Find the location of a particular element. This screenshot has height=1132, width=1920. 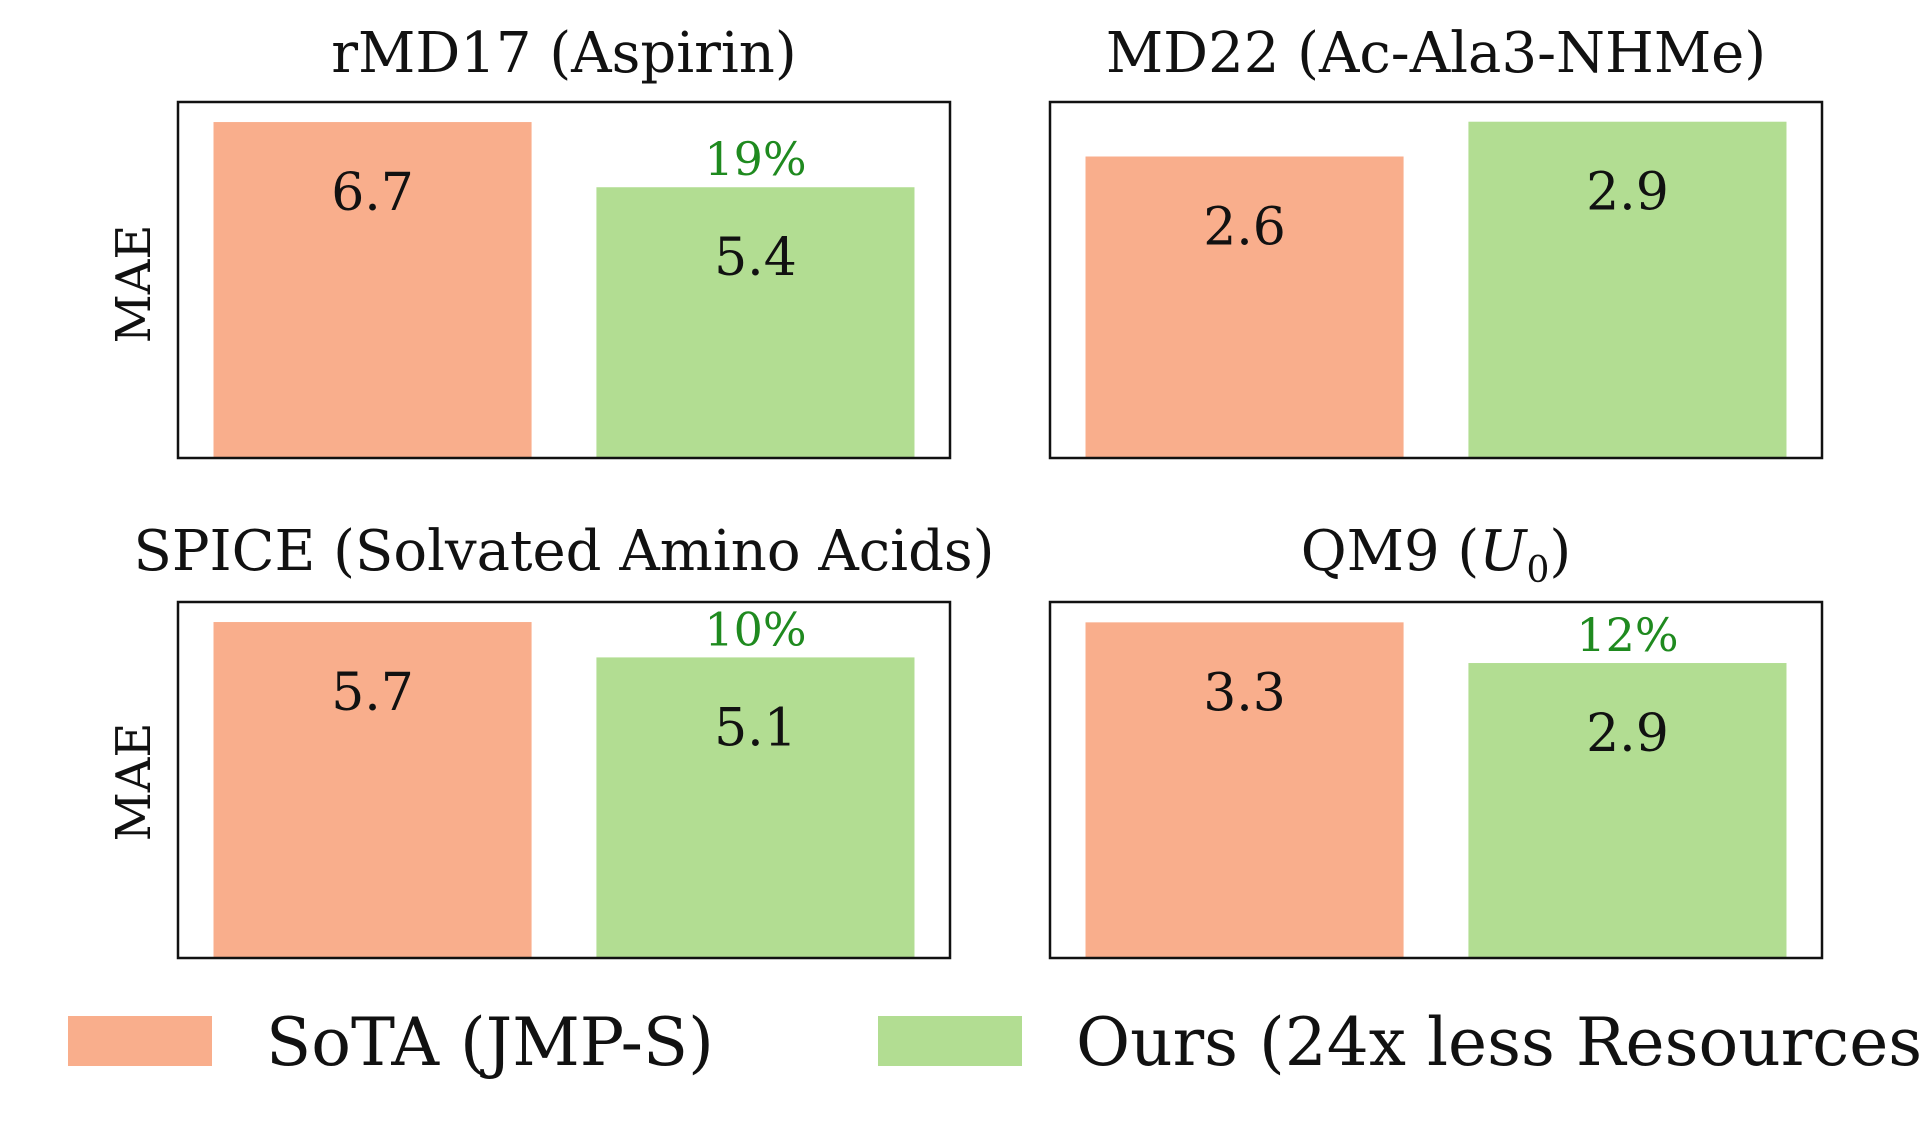

panel-title: QM9 (U0) is located at coordinates (1436, 555).